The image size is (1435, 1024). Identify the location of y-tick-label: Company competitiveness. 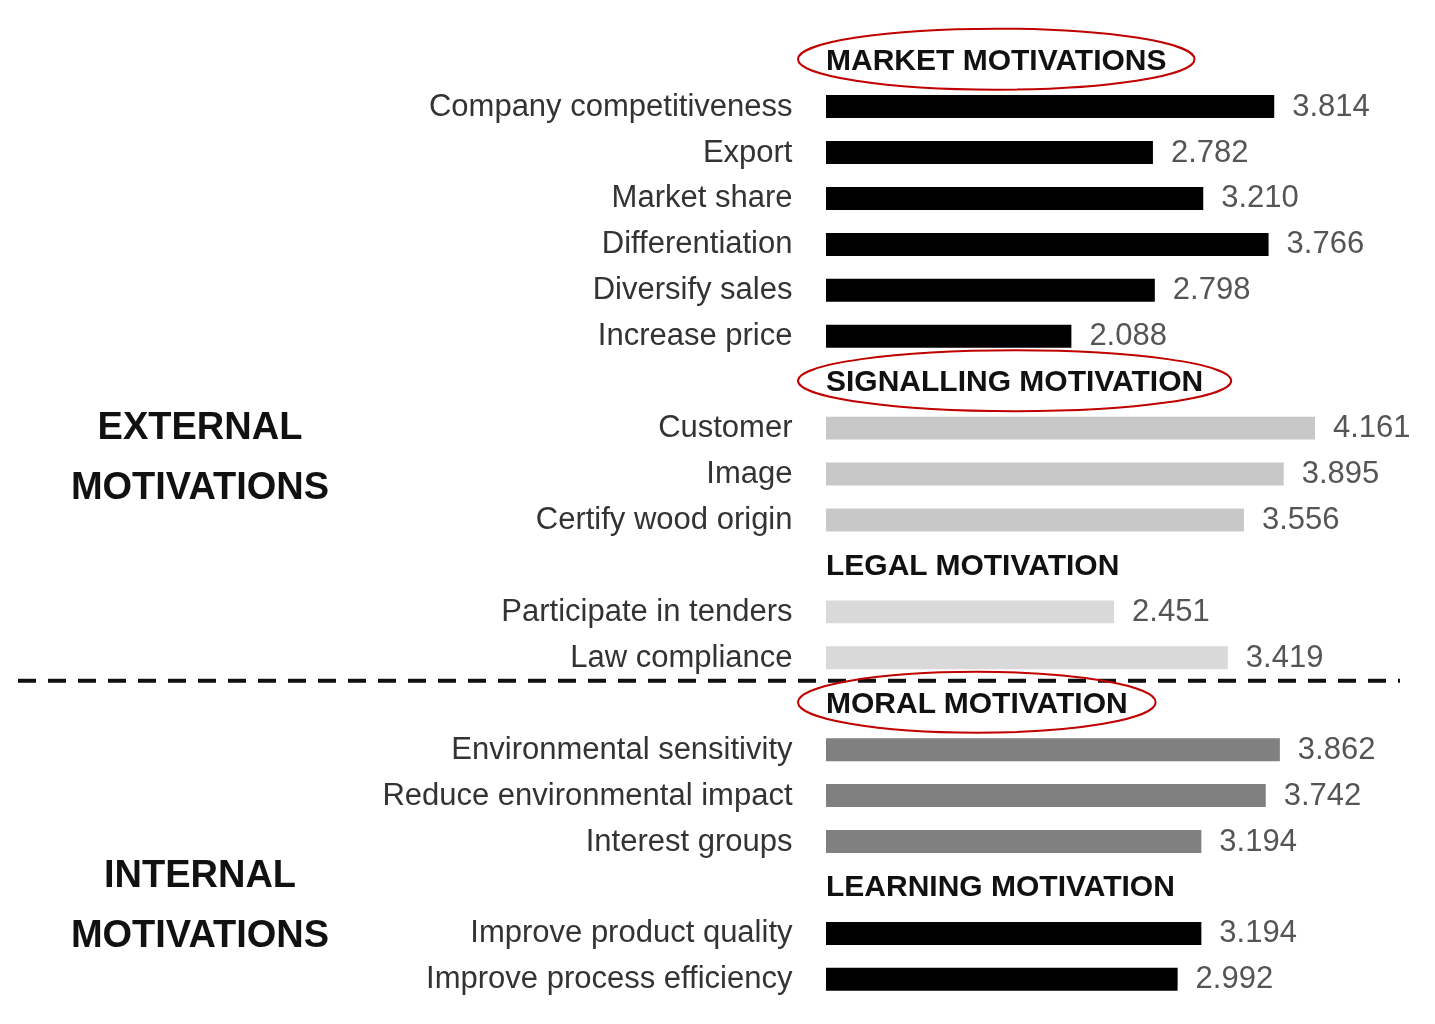
(610, 105).